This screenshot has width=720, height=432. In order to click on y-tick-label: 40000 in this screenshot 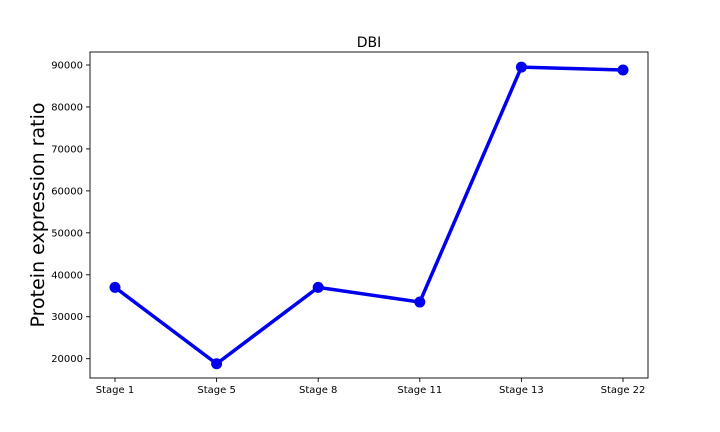, I will do `click(67, 275)`.